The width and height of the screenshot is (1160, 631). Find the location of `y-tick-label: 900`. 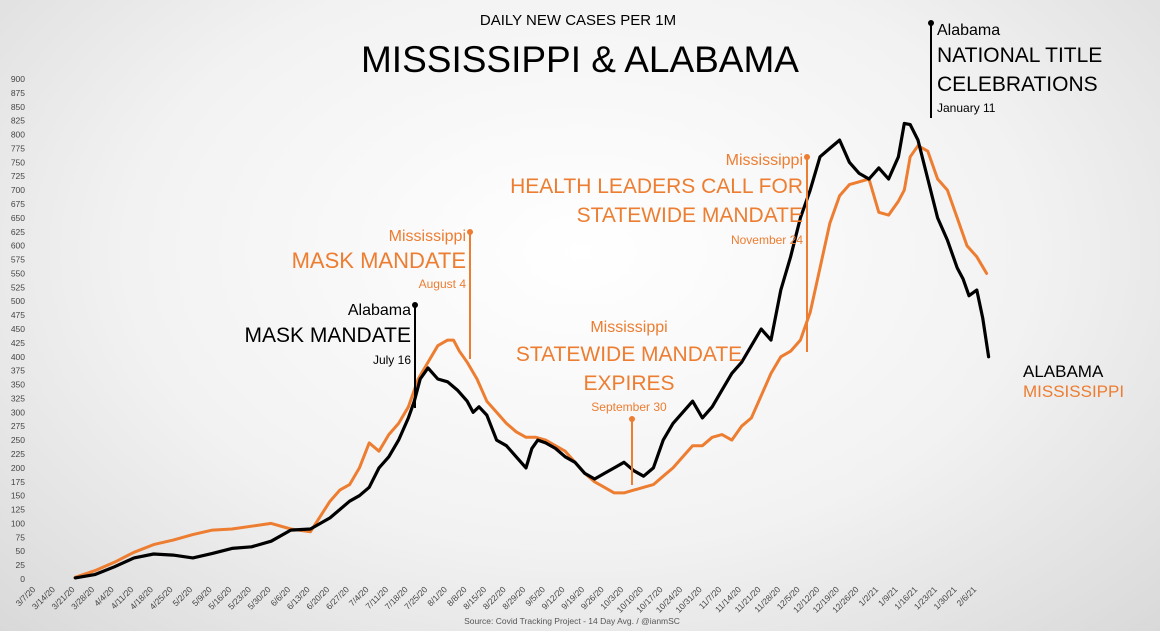

y-tick-label: 900 is located at coordinates (18, 79).